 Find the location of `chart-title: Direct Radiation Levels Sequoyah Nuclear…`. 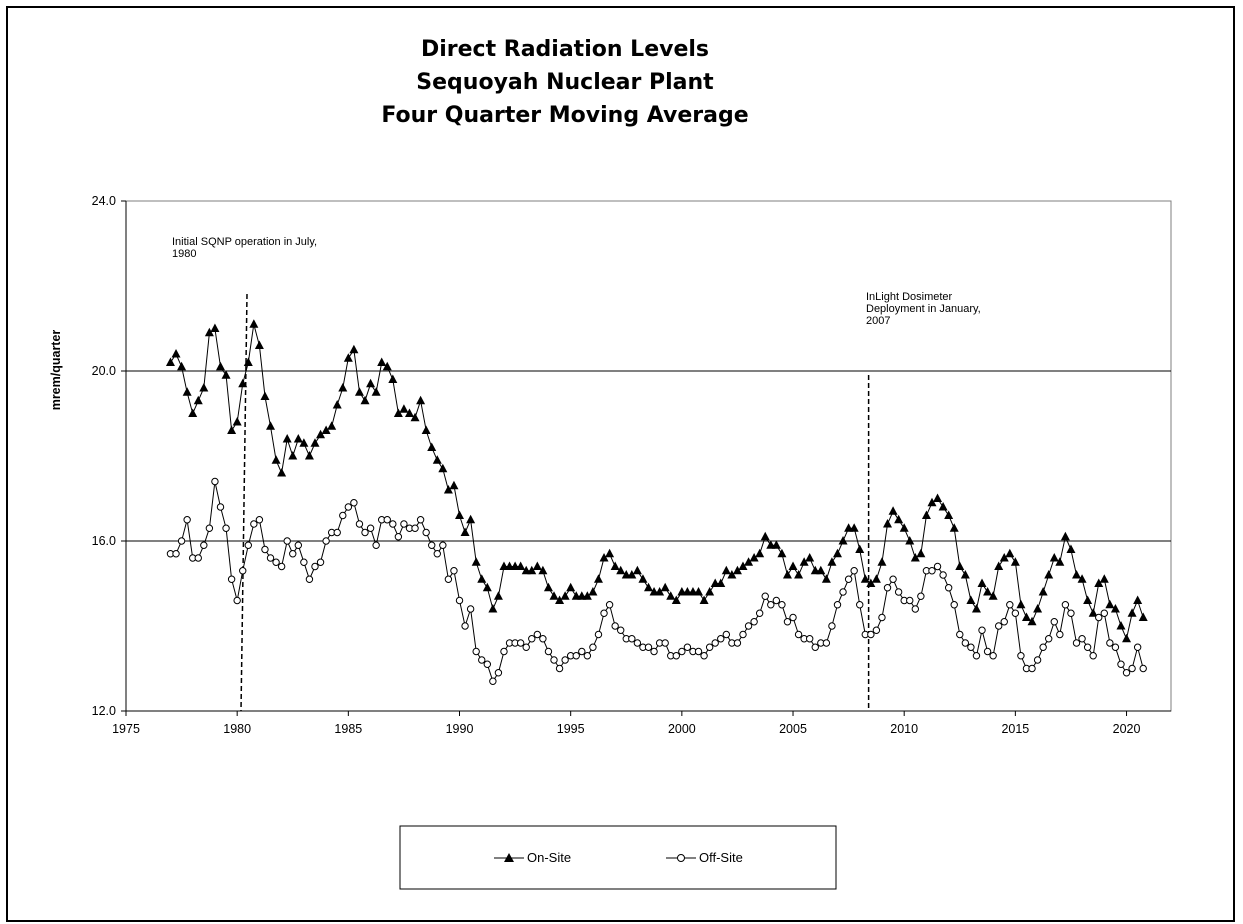

chart-title: Direct Radiation Levels Sequoyah Nuclear… is located at coordinates (564, 82).